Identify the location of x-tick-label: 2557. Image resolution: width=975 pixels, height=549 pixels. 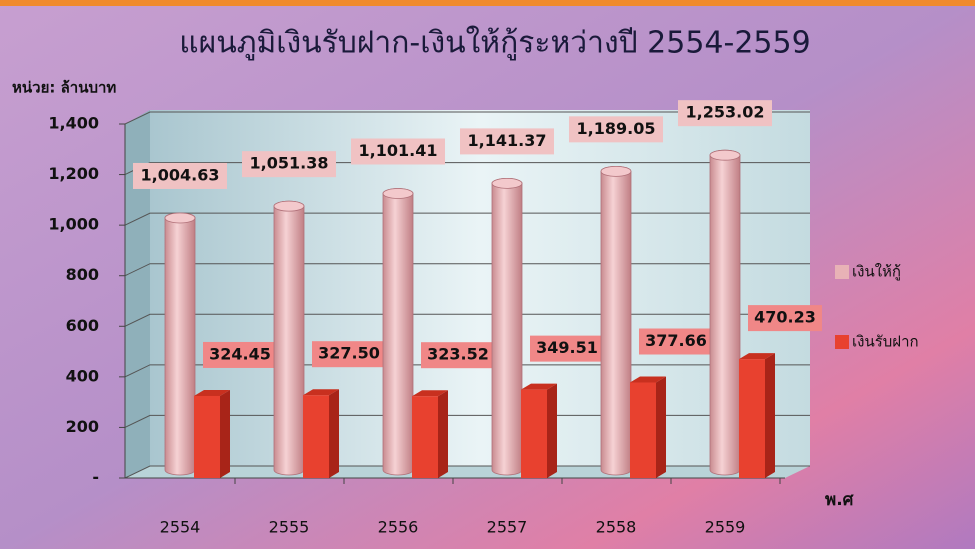
(507, 527).